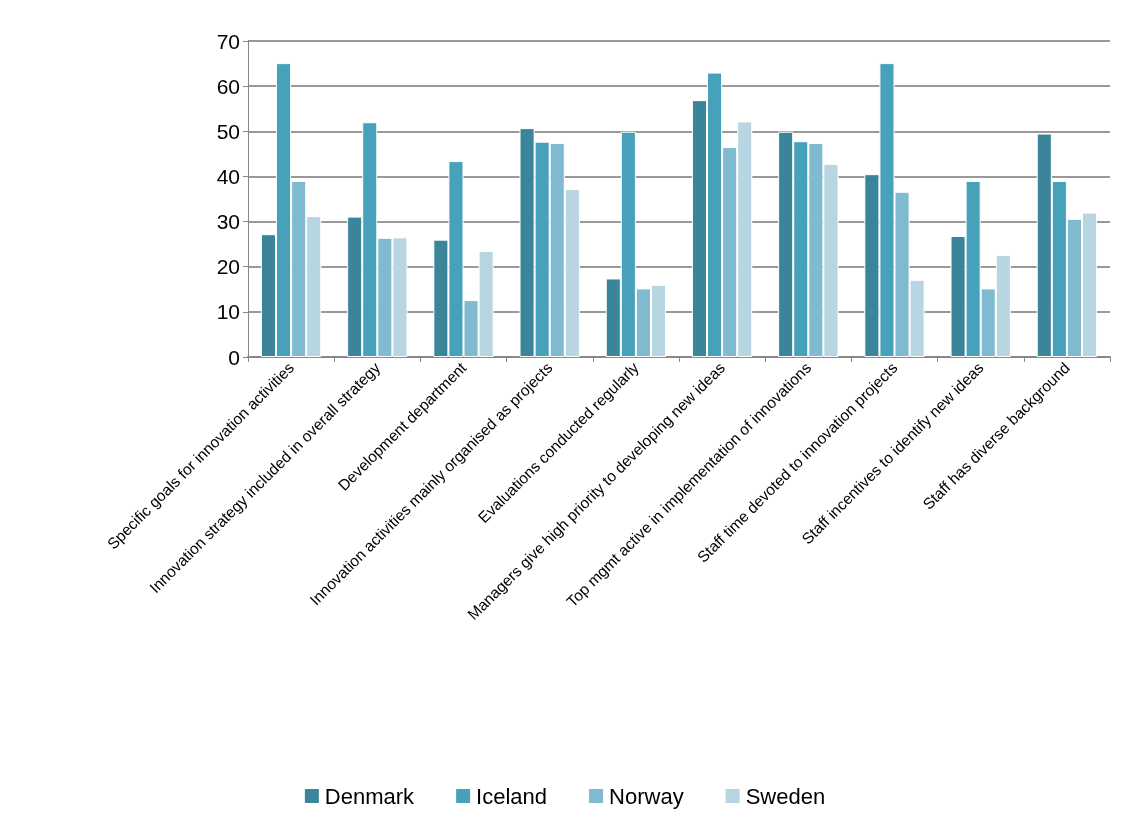  Describe the element at coordinates (370, 796) in the screenshot. I see `legend-label: Denmark` at that location.